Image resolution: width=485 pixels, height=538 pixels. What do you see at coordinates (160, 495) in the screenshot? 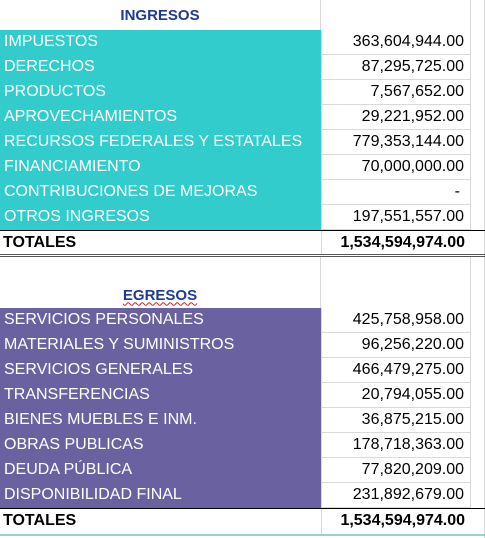
I see `row-label: DISPONIBILIDAD FINAL` at bounding box center [160, 495].